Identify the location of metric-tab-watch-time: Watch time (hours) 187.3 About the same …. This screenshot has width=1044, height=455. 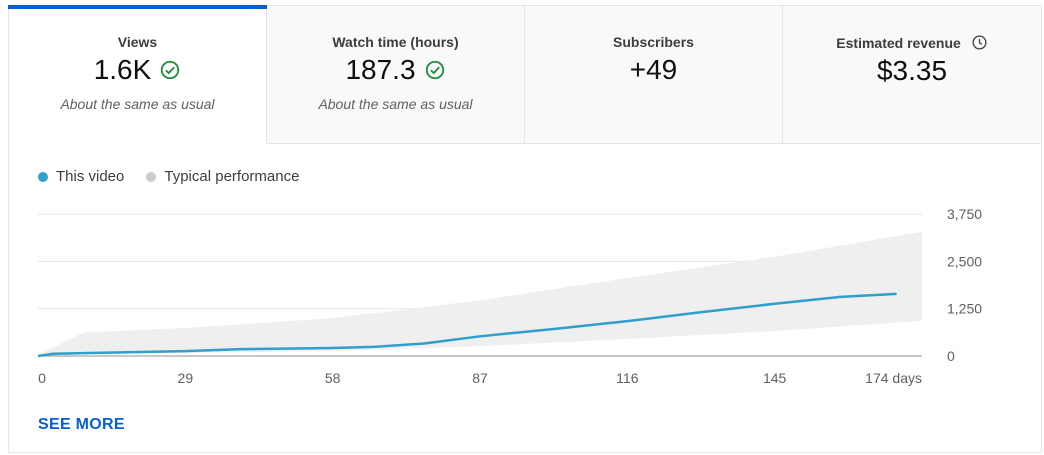
(396, 75).